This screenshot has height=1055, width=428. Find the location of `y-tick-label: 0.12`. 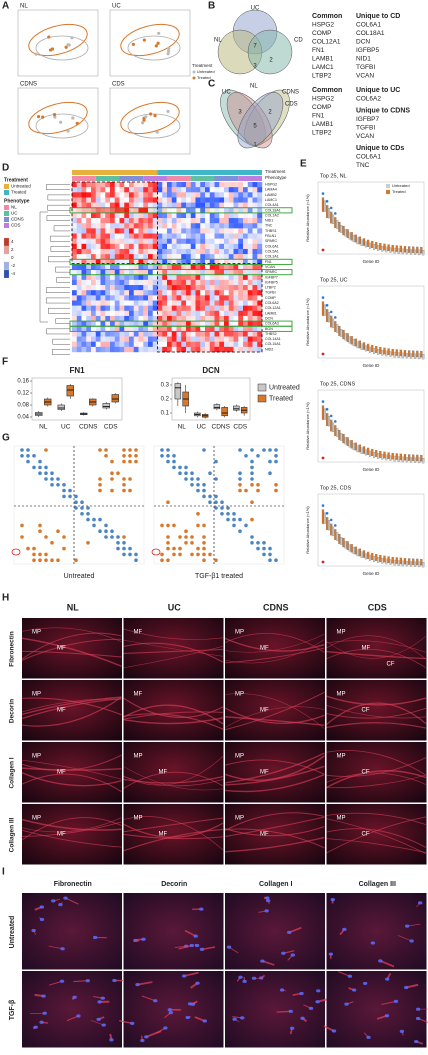

y-tick-label: 0.12 is located at coordinates (23, 394).